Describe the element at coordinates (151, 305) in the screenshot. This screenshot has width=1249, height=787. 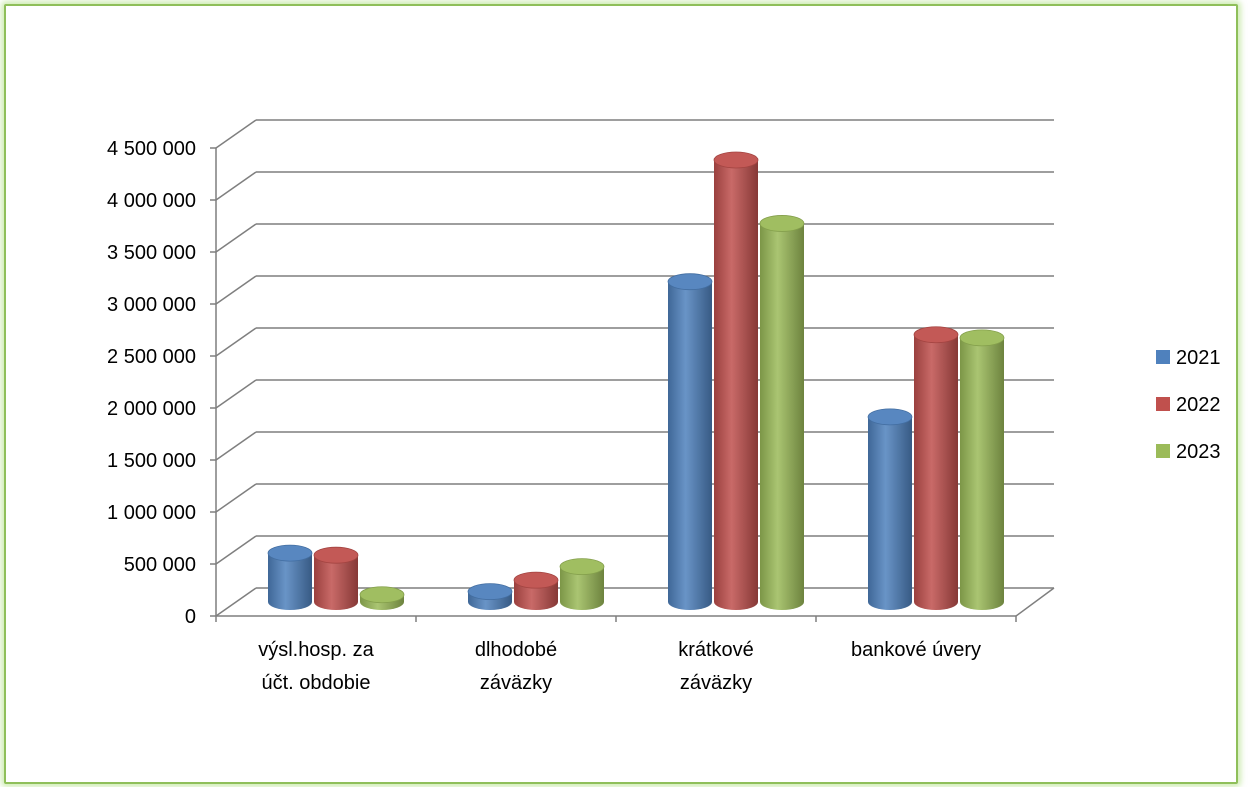
I see `y-tick-label: 3 000 000` at that location.